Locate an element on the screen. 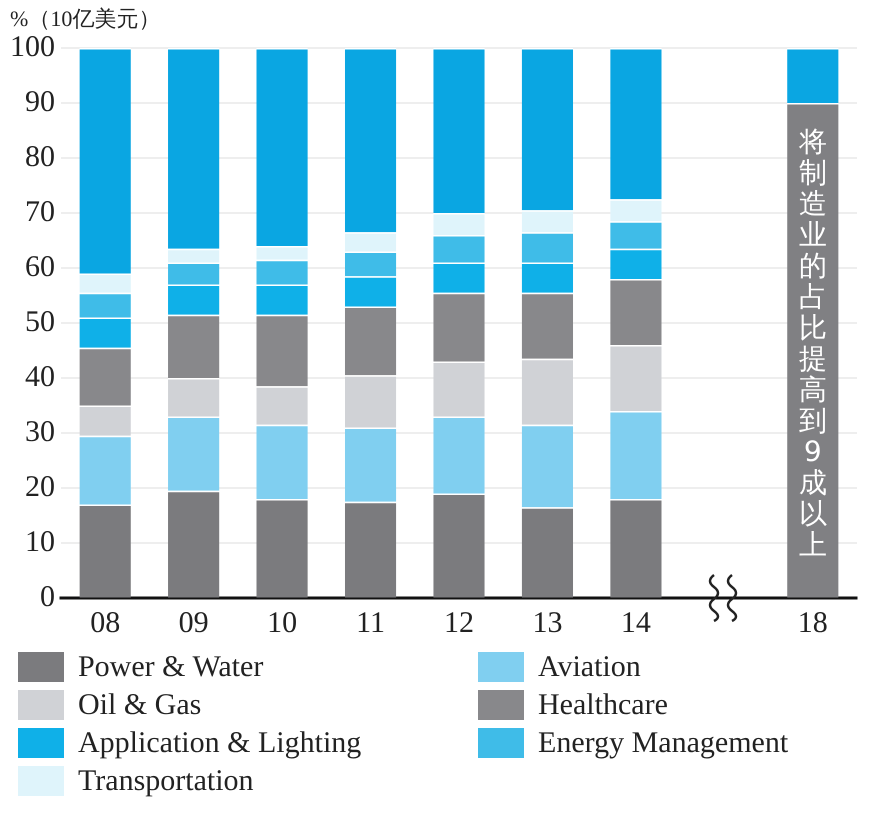  x-tick-label: 13 is located at coordinates (547, 622).